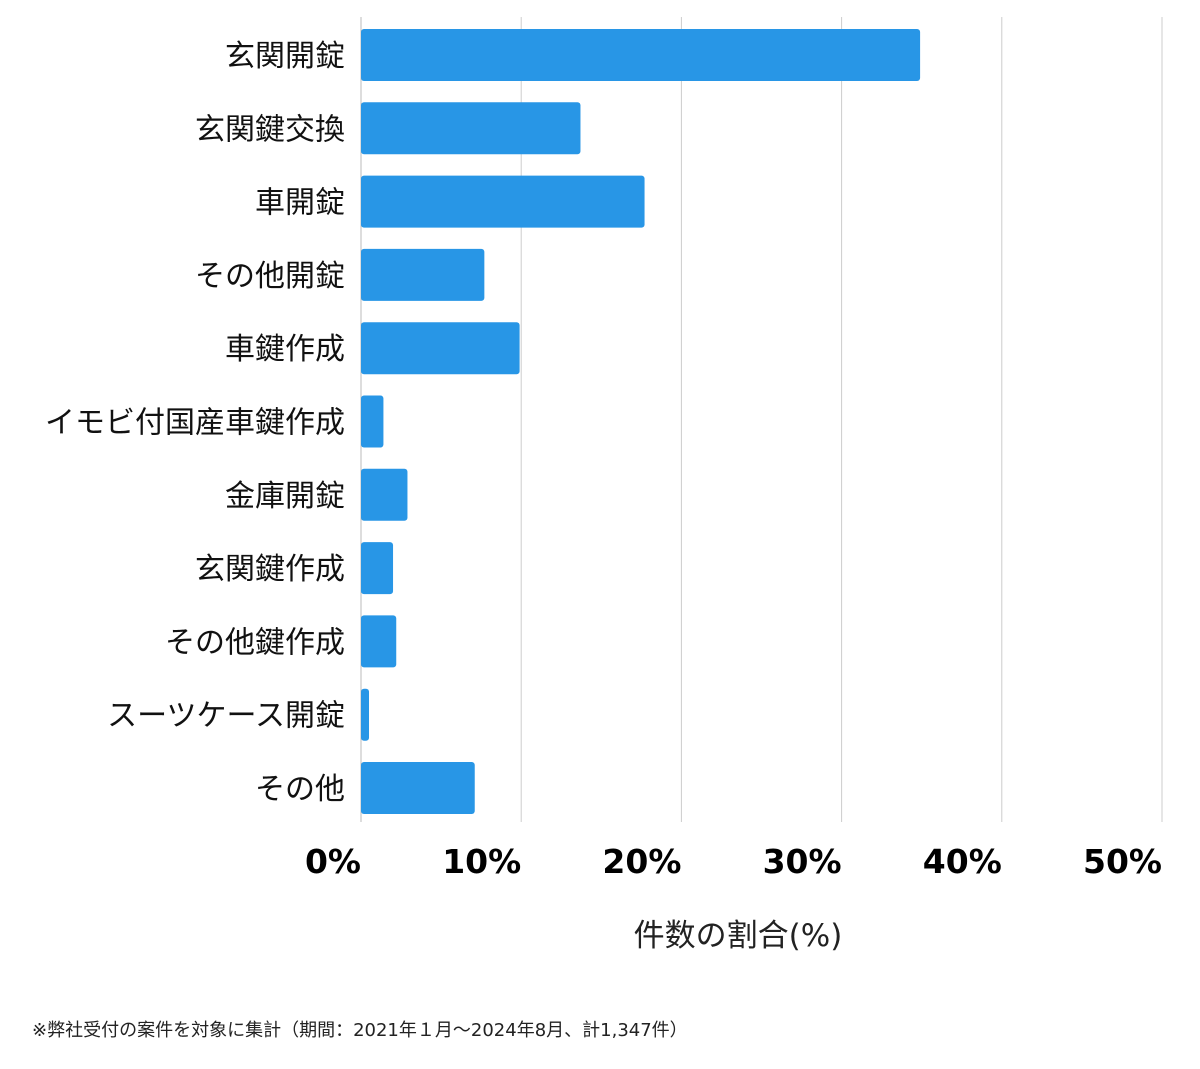 The image size is (1200, 1069). Describe the element at coordinates (255, 642) in the screenshot. I see `category-label: その他鍵作成` at that location.